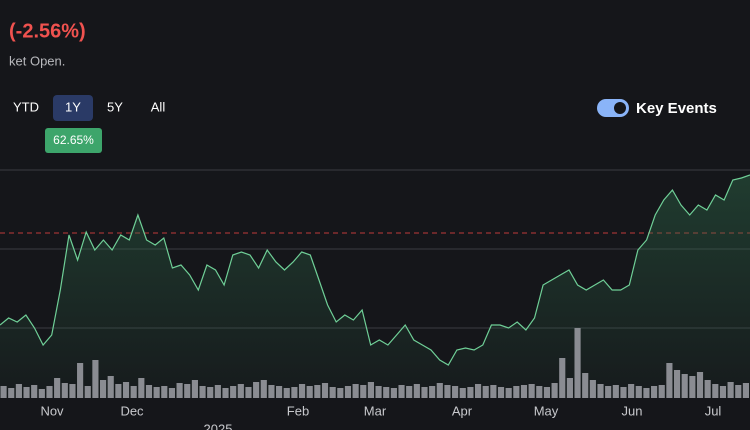 The image size is (750, 430). Describe the element at coordinates (158, 106) in the screenshot. I see `range-button: All` at that location.